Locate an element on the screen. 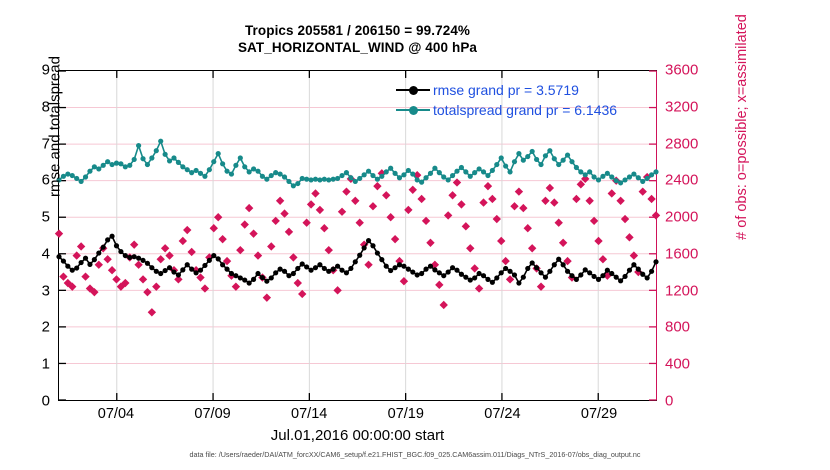 Image resolution: width=830 pixels, height=470 pixels. y-tick-right-1200: 1200 is located at coordinates (682, 291).